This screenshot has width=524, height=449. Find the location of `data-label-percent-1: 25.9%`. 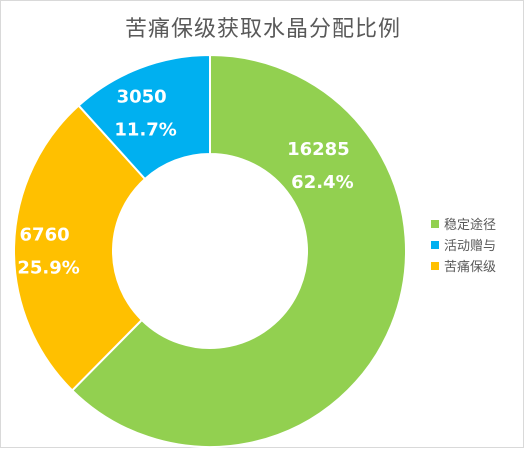

data-label-percent-1: 25.9% is located at coordinates (48, 268).